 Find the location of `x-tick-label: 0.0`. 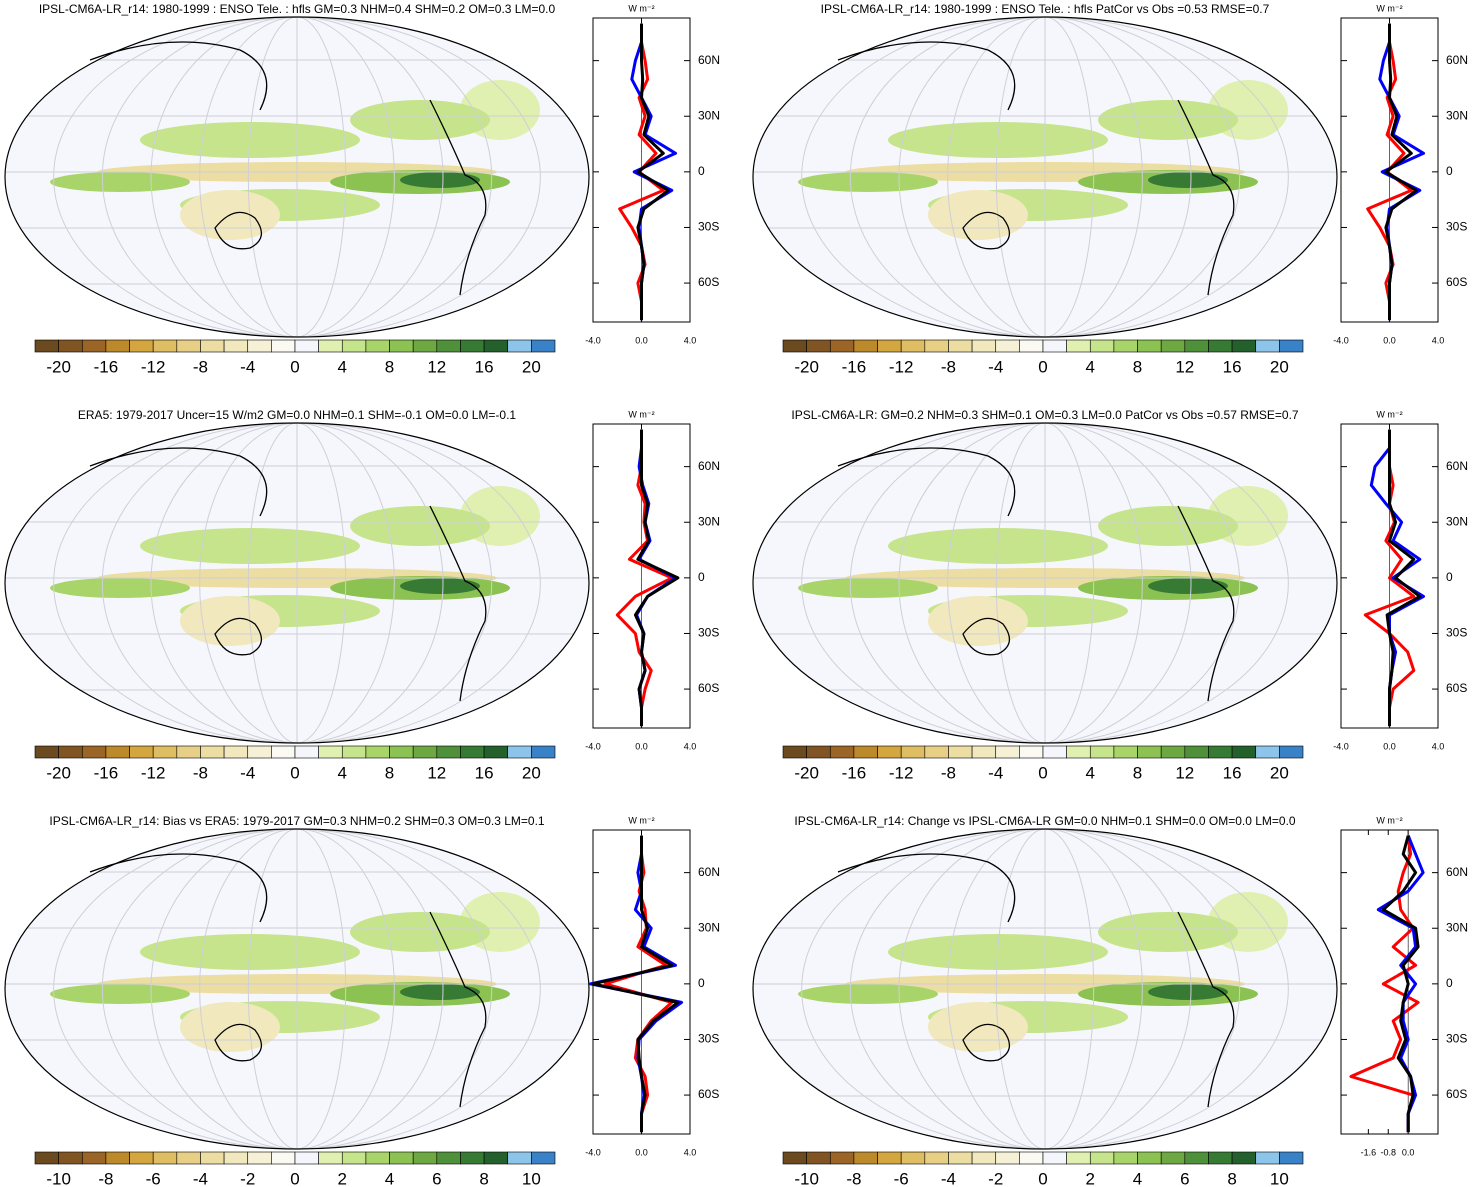

x-tick-label: 0.0 is located at coordinates (1389, 746).